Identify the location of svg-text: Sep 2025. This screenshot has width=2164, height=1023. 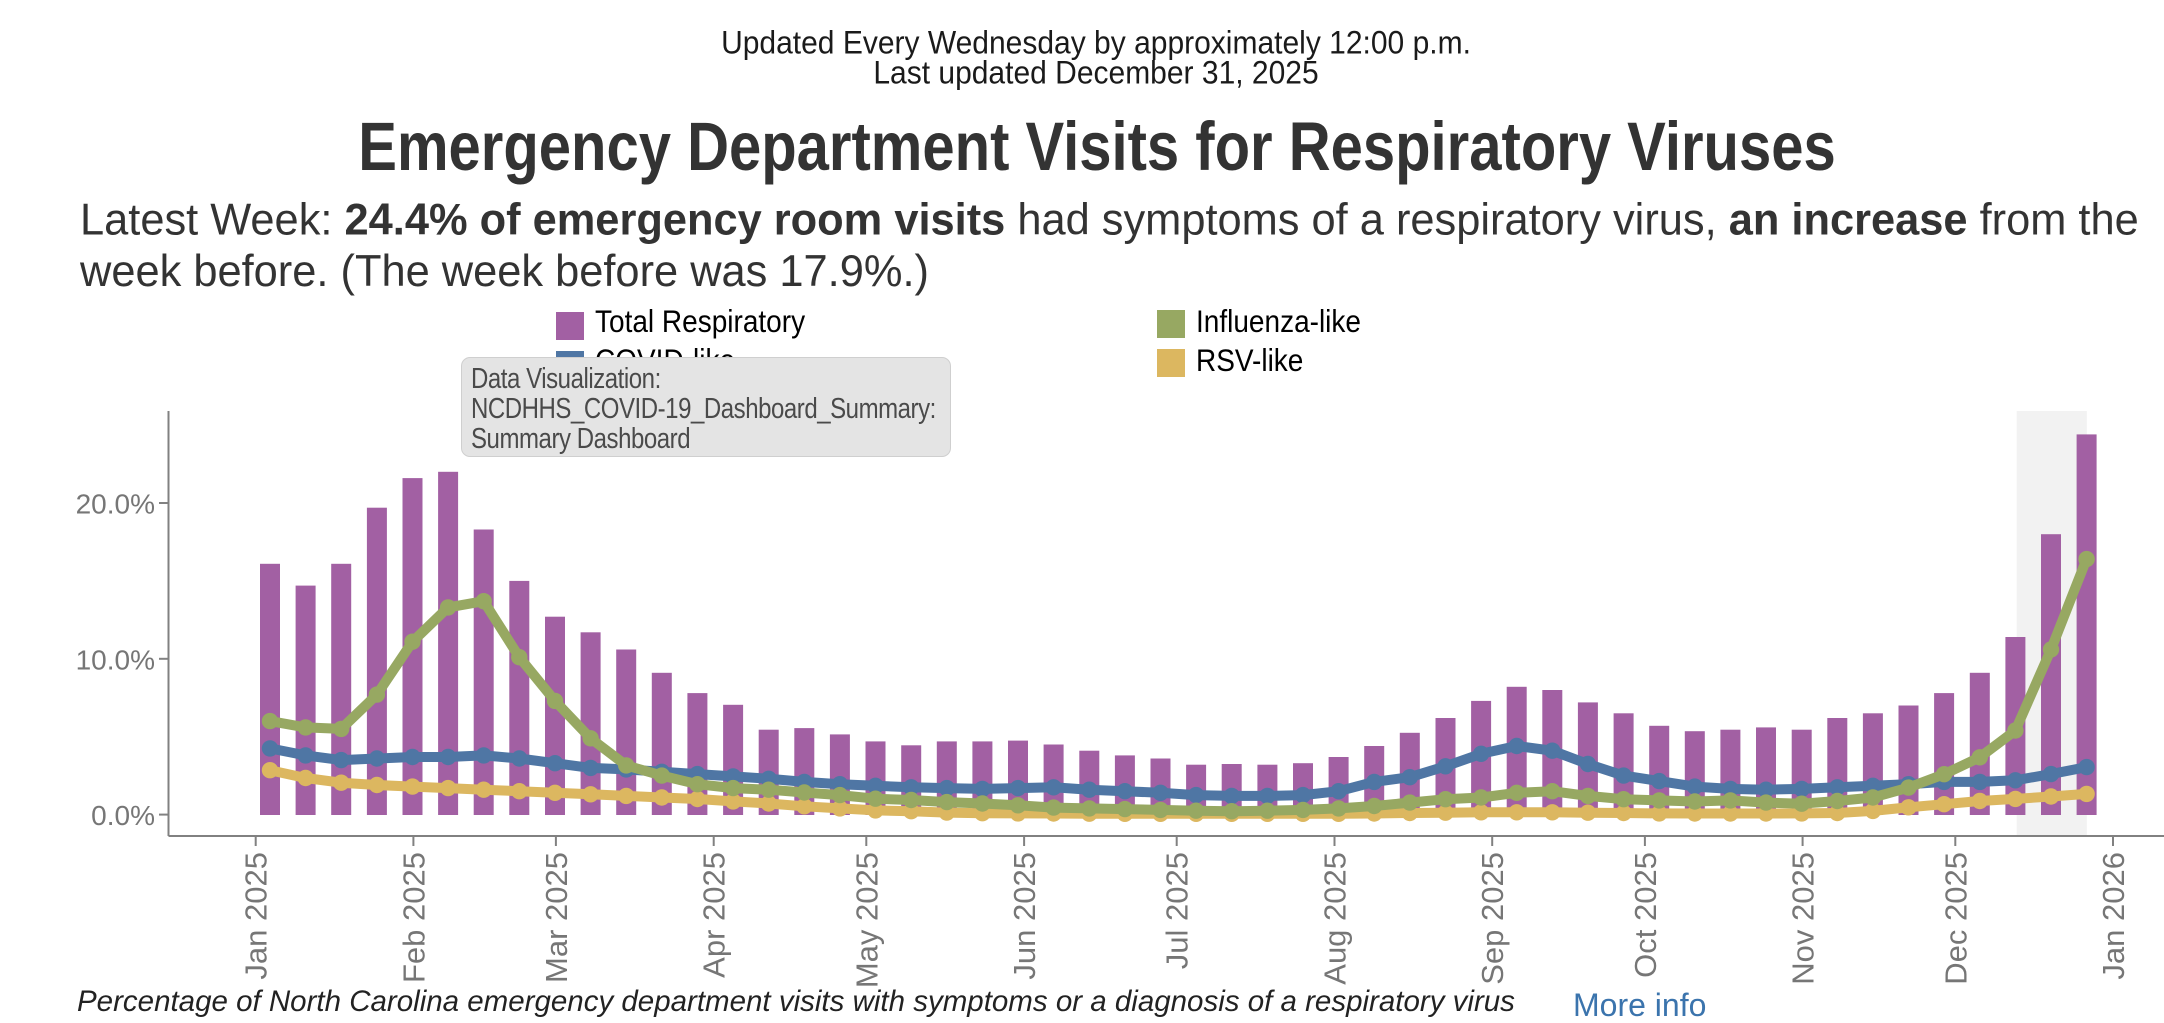
(1492, 918).